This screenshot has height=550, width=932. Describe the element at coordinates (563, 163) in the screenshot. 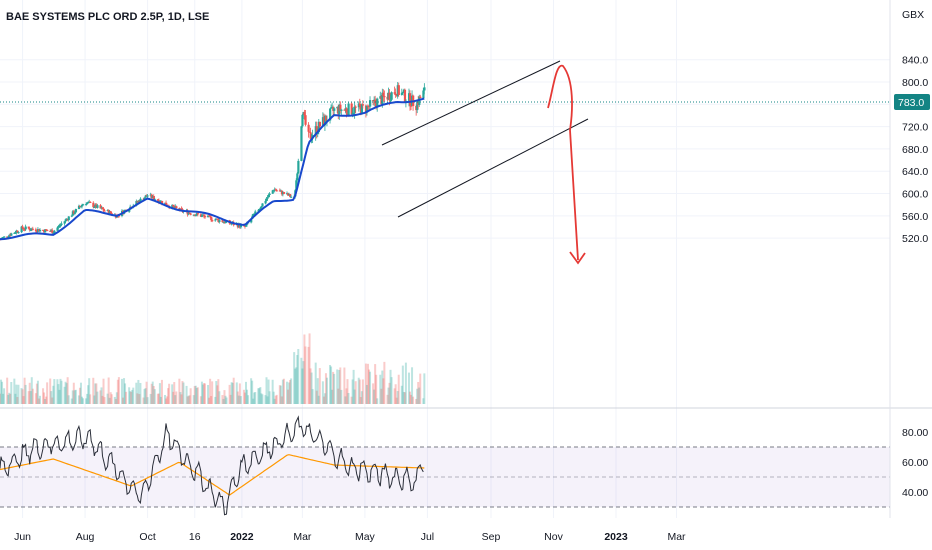

I see `projection-arrow` at that location.